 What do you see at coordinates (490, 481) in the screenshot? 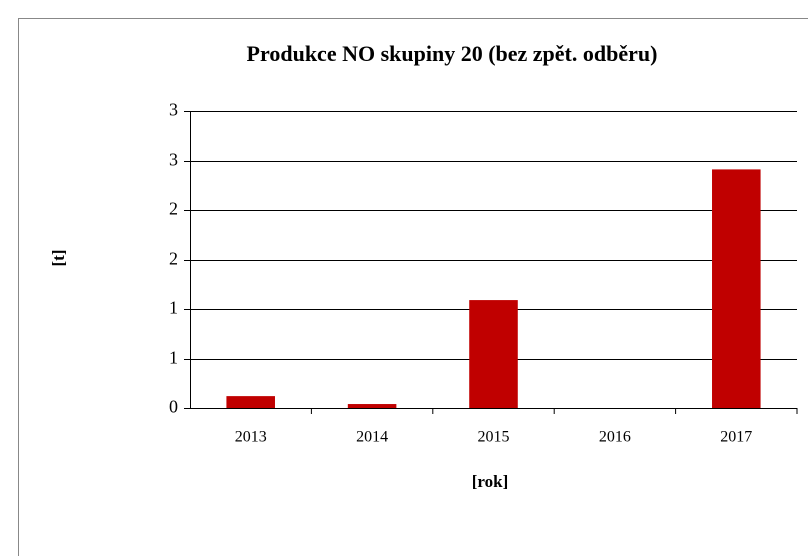
I see `x-axis-label: [rok]` at bounding box center [490, 481].